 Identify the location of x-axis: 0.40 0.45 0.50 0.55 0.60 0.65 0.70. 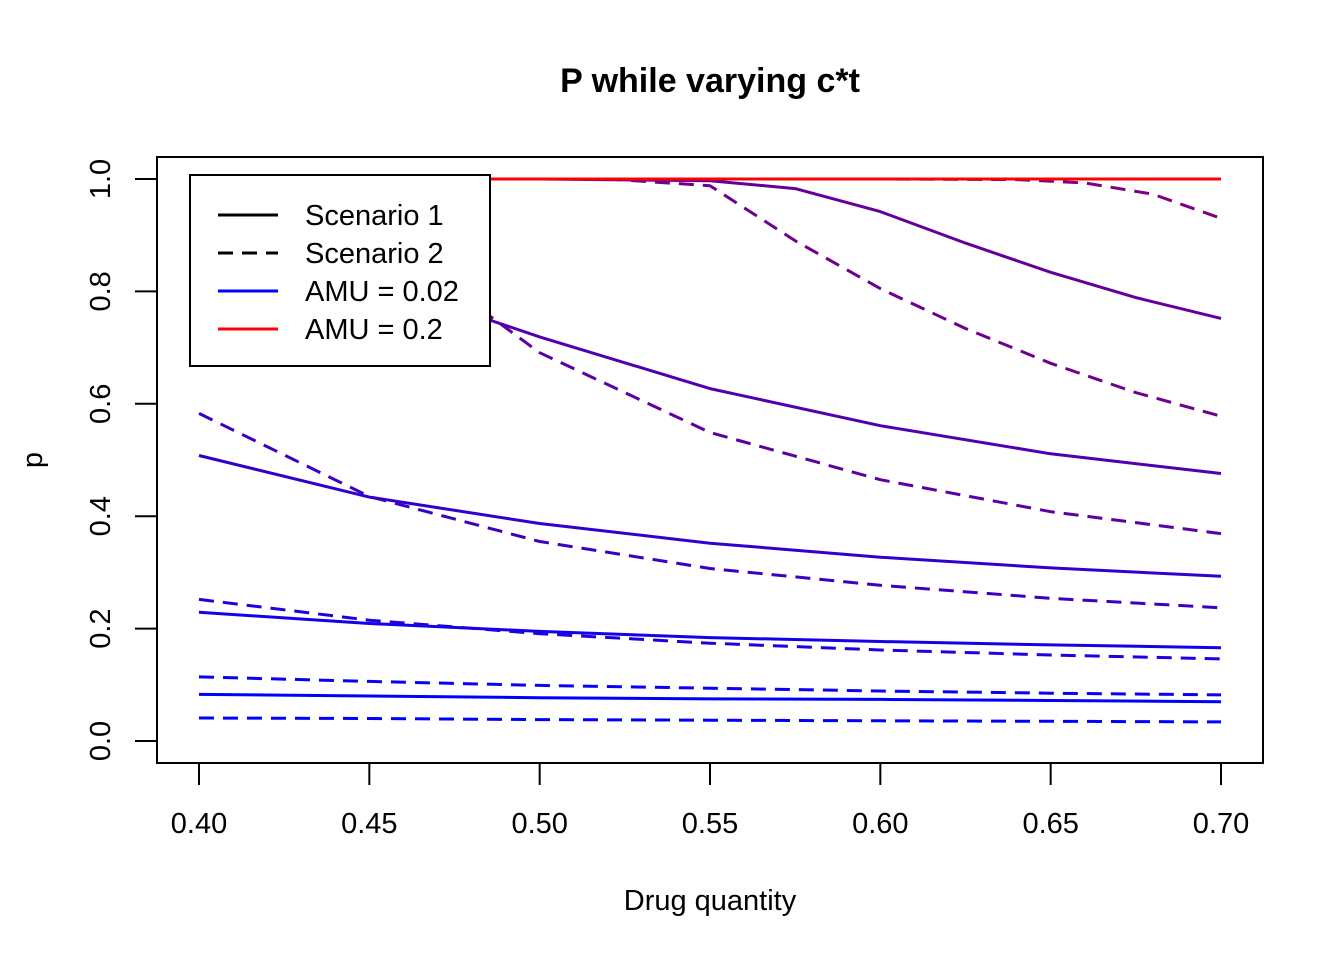
(710, 801).